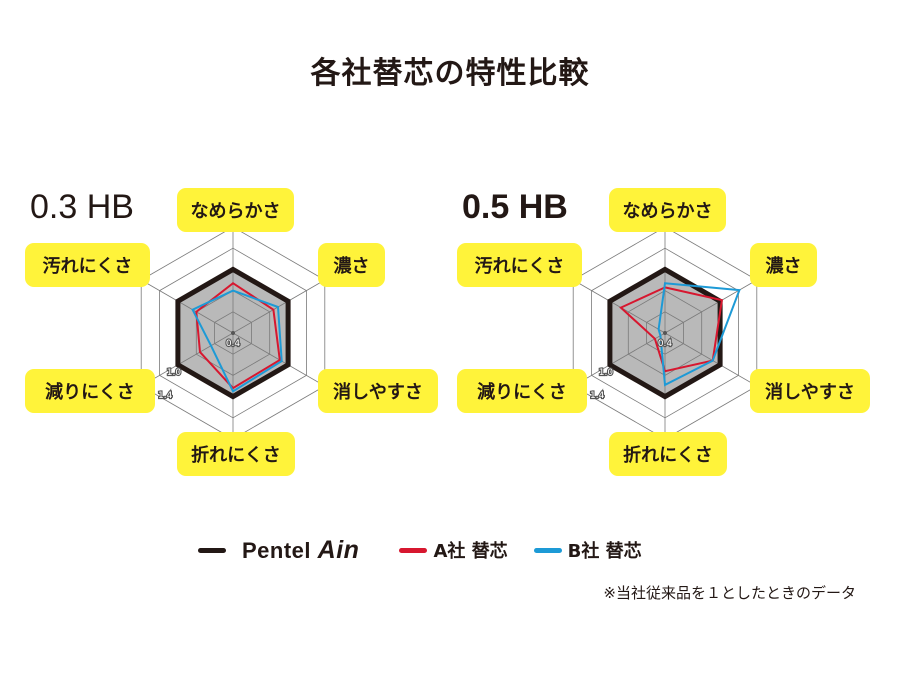 Image resolution: width=900 pixels, height=676 pixels. I want to click on legend-label-b: B社 替芯, so click(604, 551).